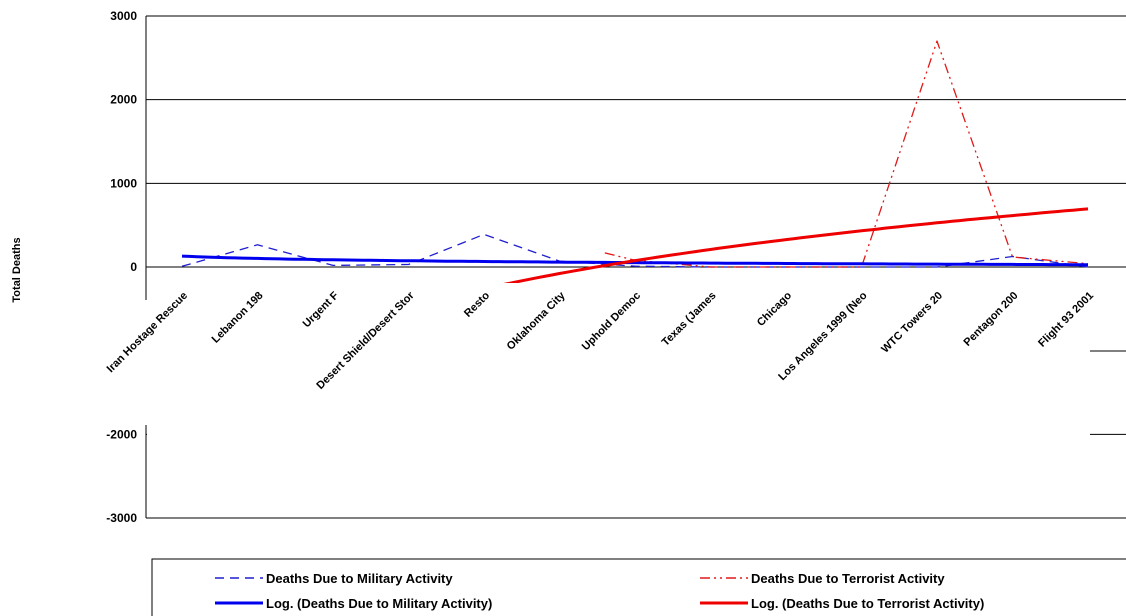 This screenshot has height=616, width=1126. Describe the element at coordinates (359, 578) in the screenshot. I see `legend-label: Deaths Due to Military Activity` at that location.